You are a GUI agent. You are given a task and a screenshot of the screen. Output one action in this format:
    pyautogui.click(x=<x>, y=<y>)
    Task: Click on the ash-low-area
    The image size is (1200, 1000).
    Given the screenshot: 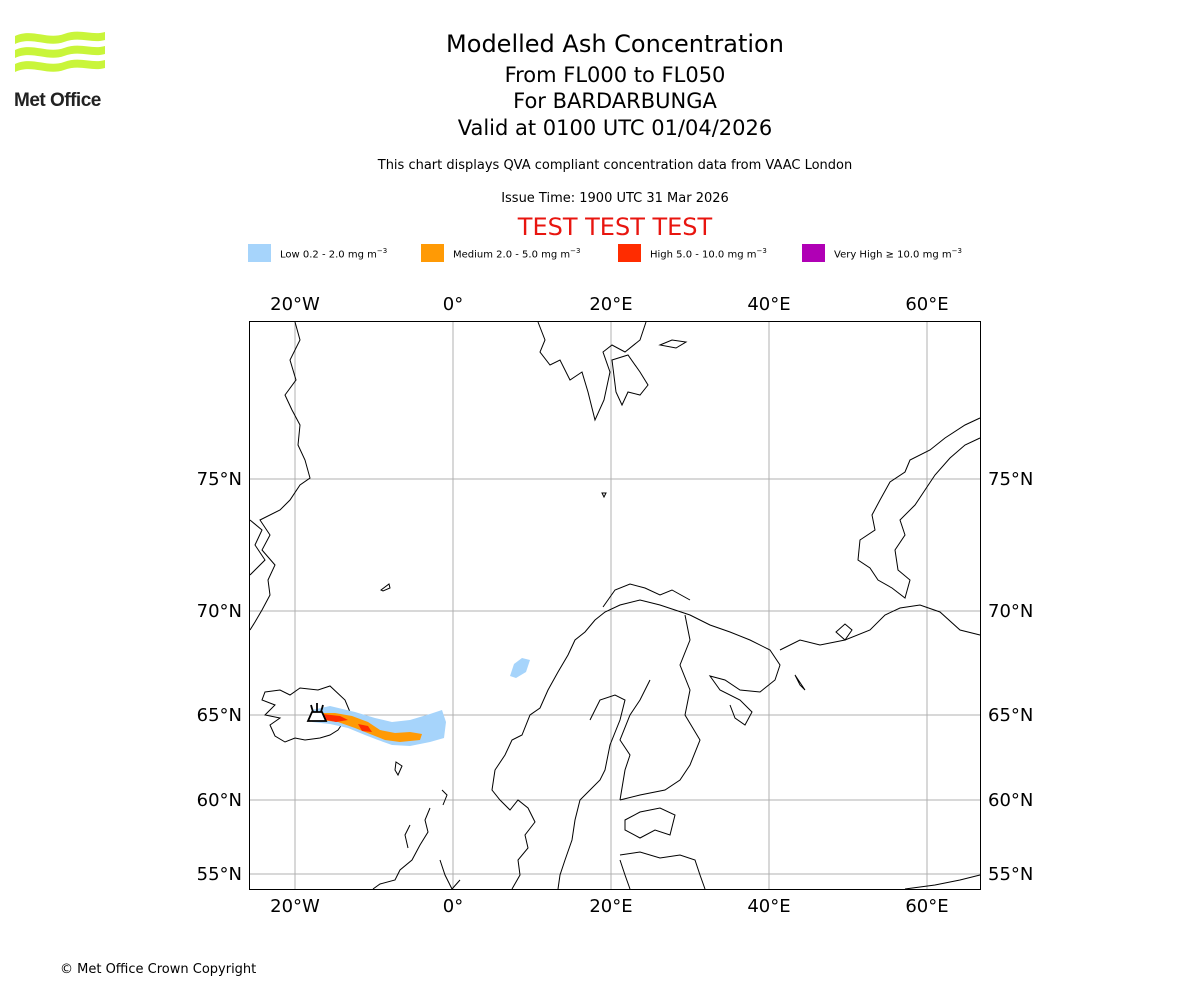 What is the action you would take?
    pyautogui.click(x=379, y=726)
    